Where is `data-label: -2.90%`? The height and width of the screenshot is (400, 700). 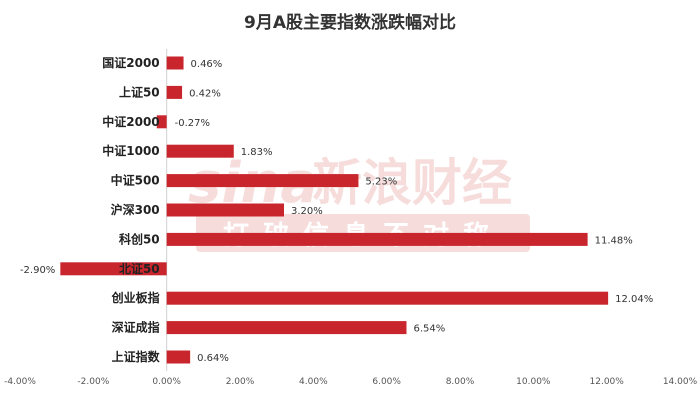
data-label: -2.90% is located at coordinates (37, 270).